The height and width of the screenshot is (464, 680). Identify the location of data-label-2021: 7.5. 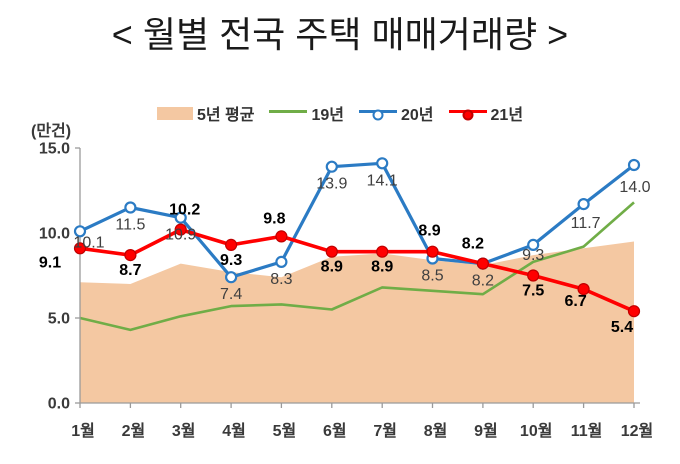
(533, 291).